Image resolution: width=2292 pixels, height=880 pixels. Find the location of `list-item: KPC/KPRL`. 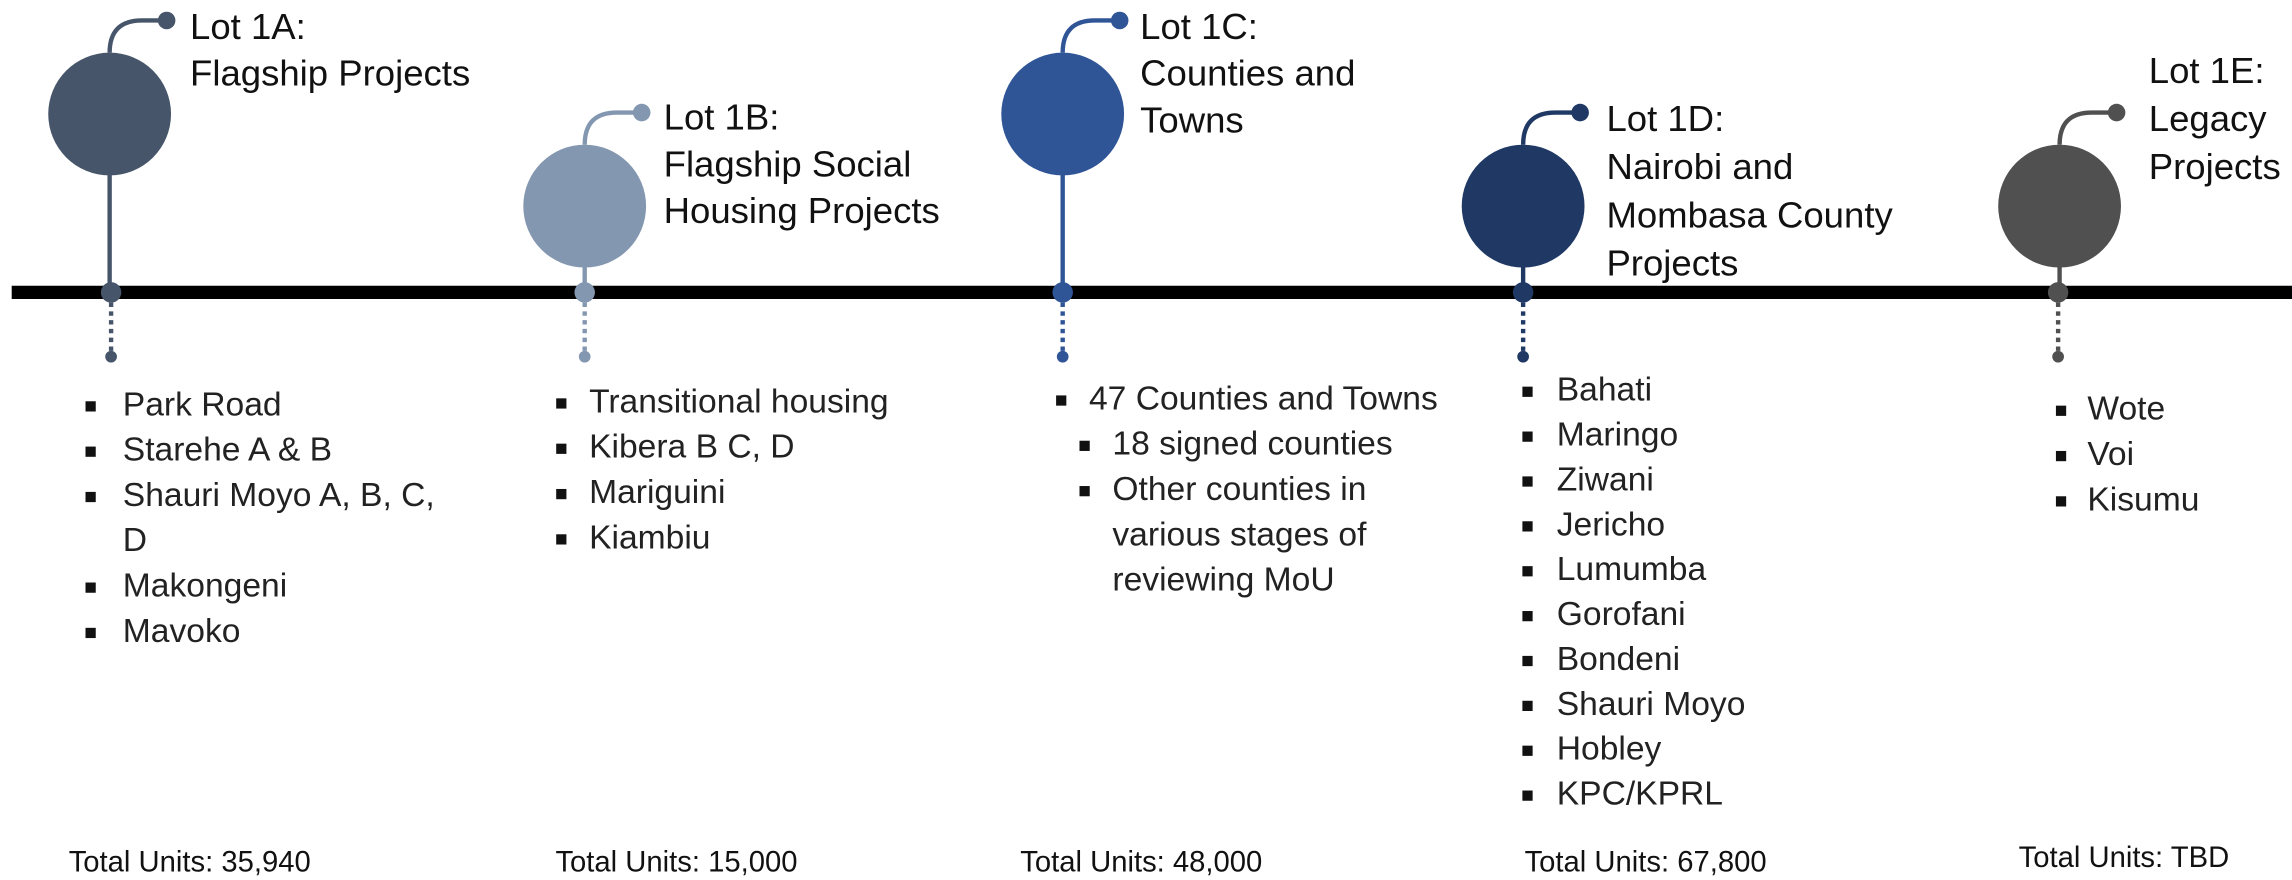

list-item: KPC/KPRL is located at coordinates (1640, 794).